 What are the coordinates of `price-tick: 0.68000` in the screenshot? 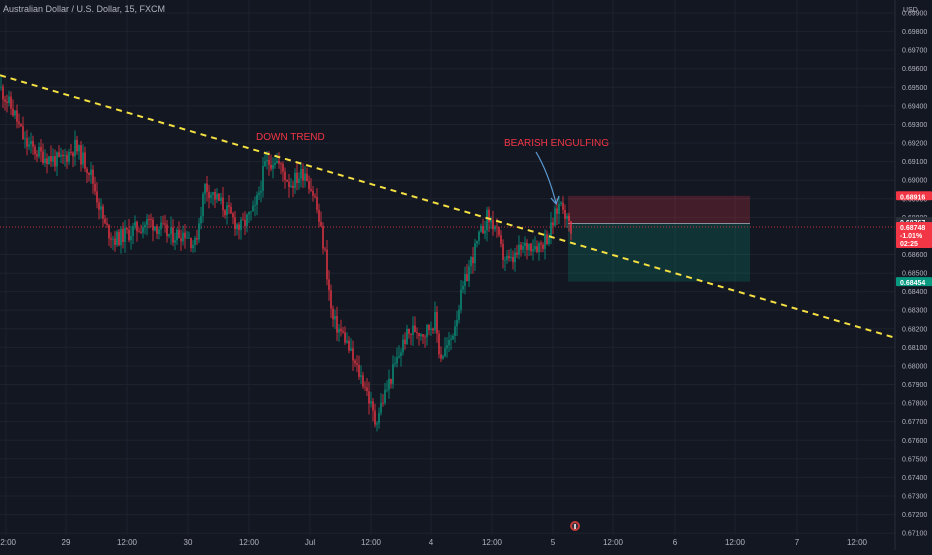 It's located at (914, 366).